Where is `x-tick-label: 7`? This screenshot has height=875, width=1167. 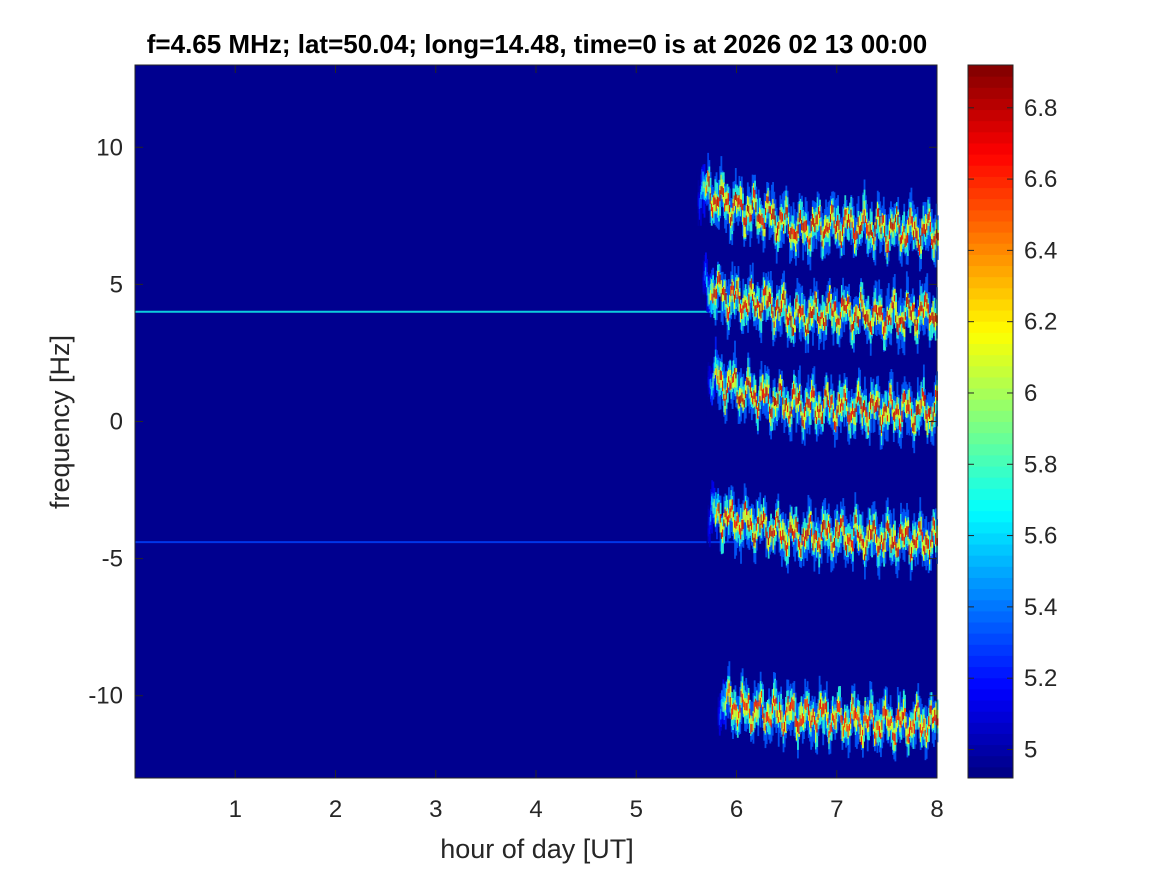 x-tick-label: 7 is located at coordinates (836, 809).